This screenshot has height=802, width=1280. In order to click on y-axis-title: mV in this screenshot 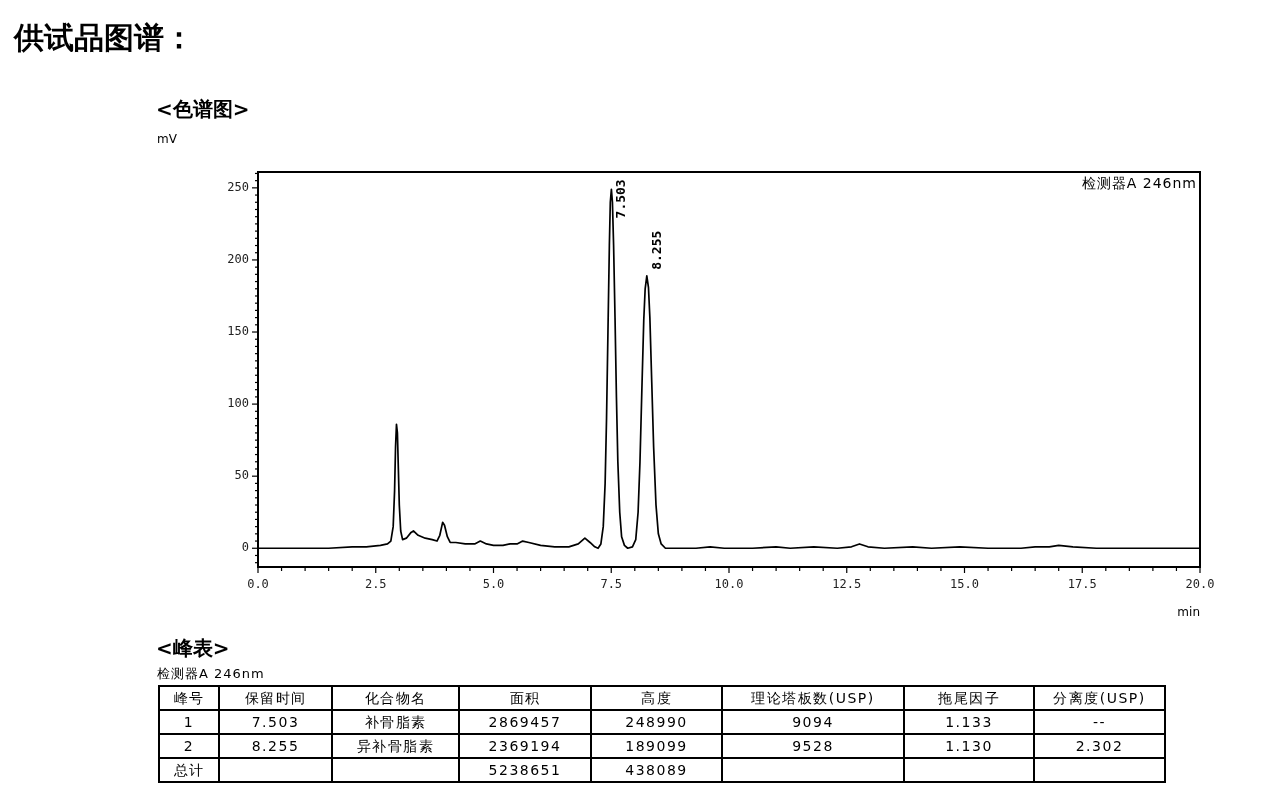, I will do `click(167, 139)`.